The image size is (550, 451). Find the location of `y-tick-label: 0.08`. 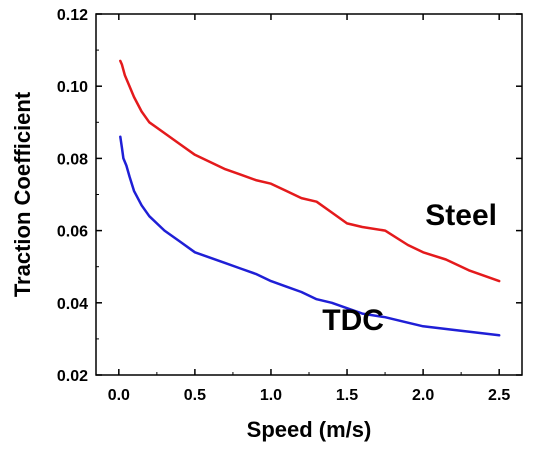

y-tick-label: 0.08 is located at coordinates (72, 159).